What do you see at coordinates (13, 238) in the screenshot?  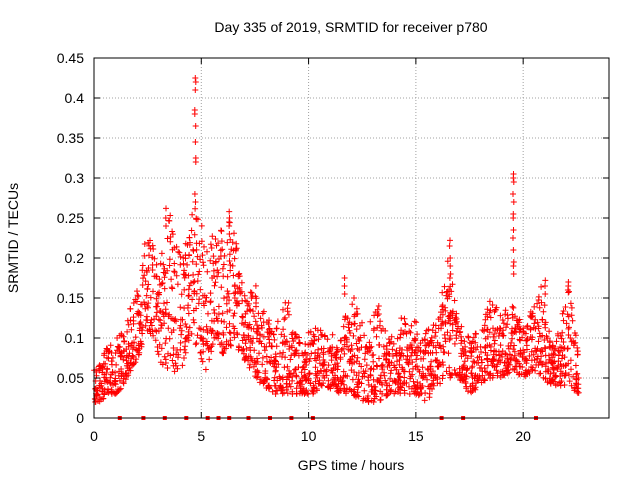 I see `y-axis-label: SRMTID / TECUs` at bounding box center [13, 238].